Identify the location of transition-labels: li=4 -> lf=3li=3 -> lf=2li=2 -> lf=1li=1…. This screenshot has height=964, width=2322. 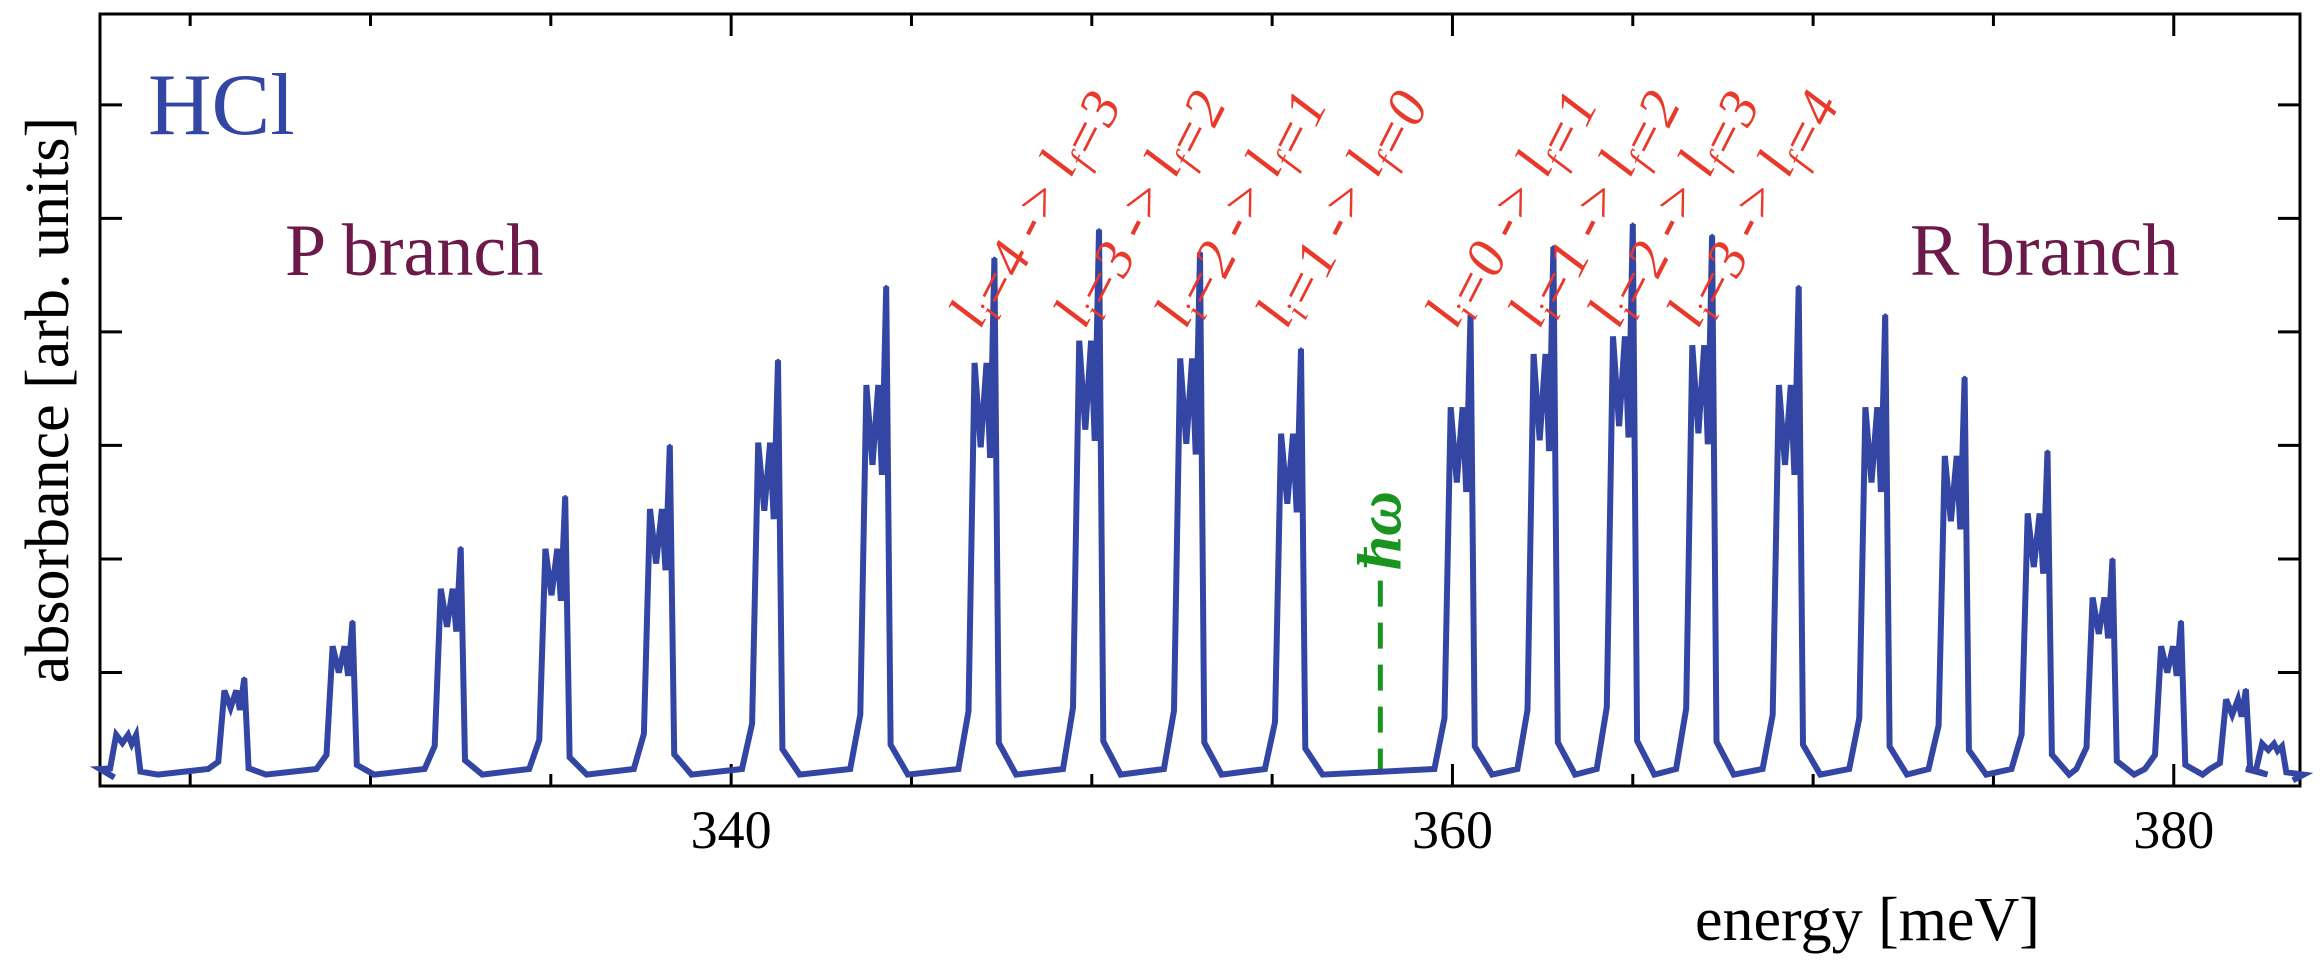
(1394, 209).